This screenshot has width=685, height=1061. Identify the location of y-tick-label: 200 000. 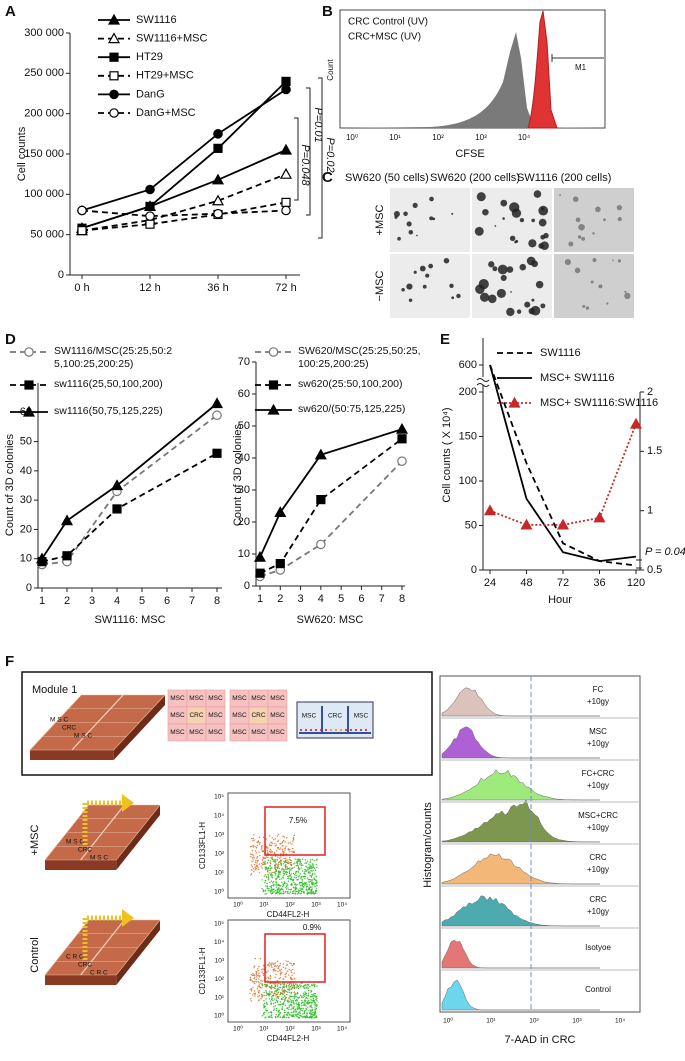
(44, 114).